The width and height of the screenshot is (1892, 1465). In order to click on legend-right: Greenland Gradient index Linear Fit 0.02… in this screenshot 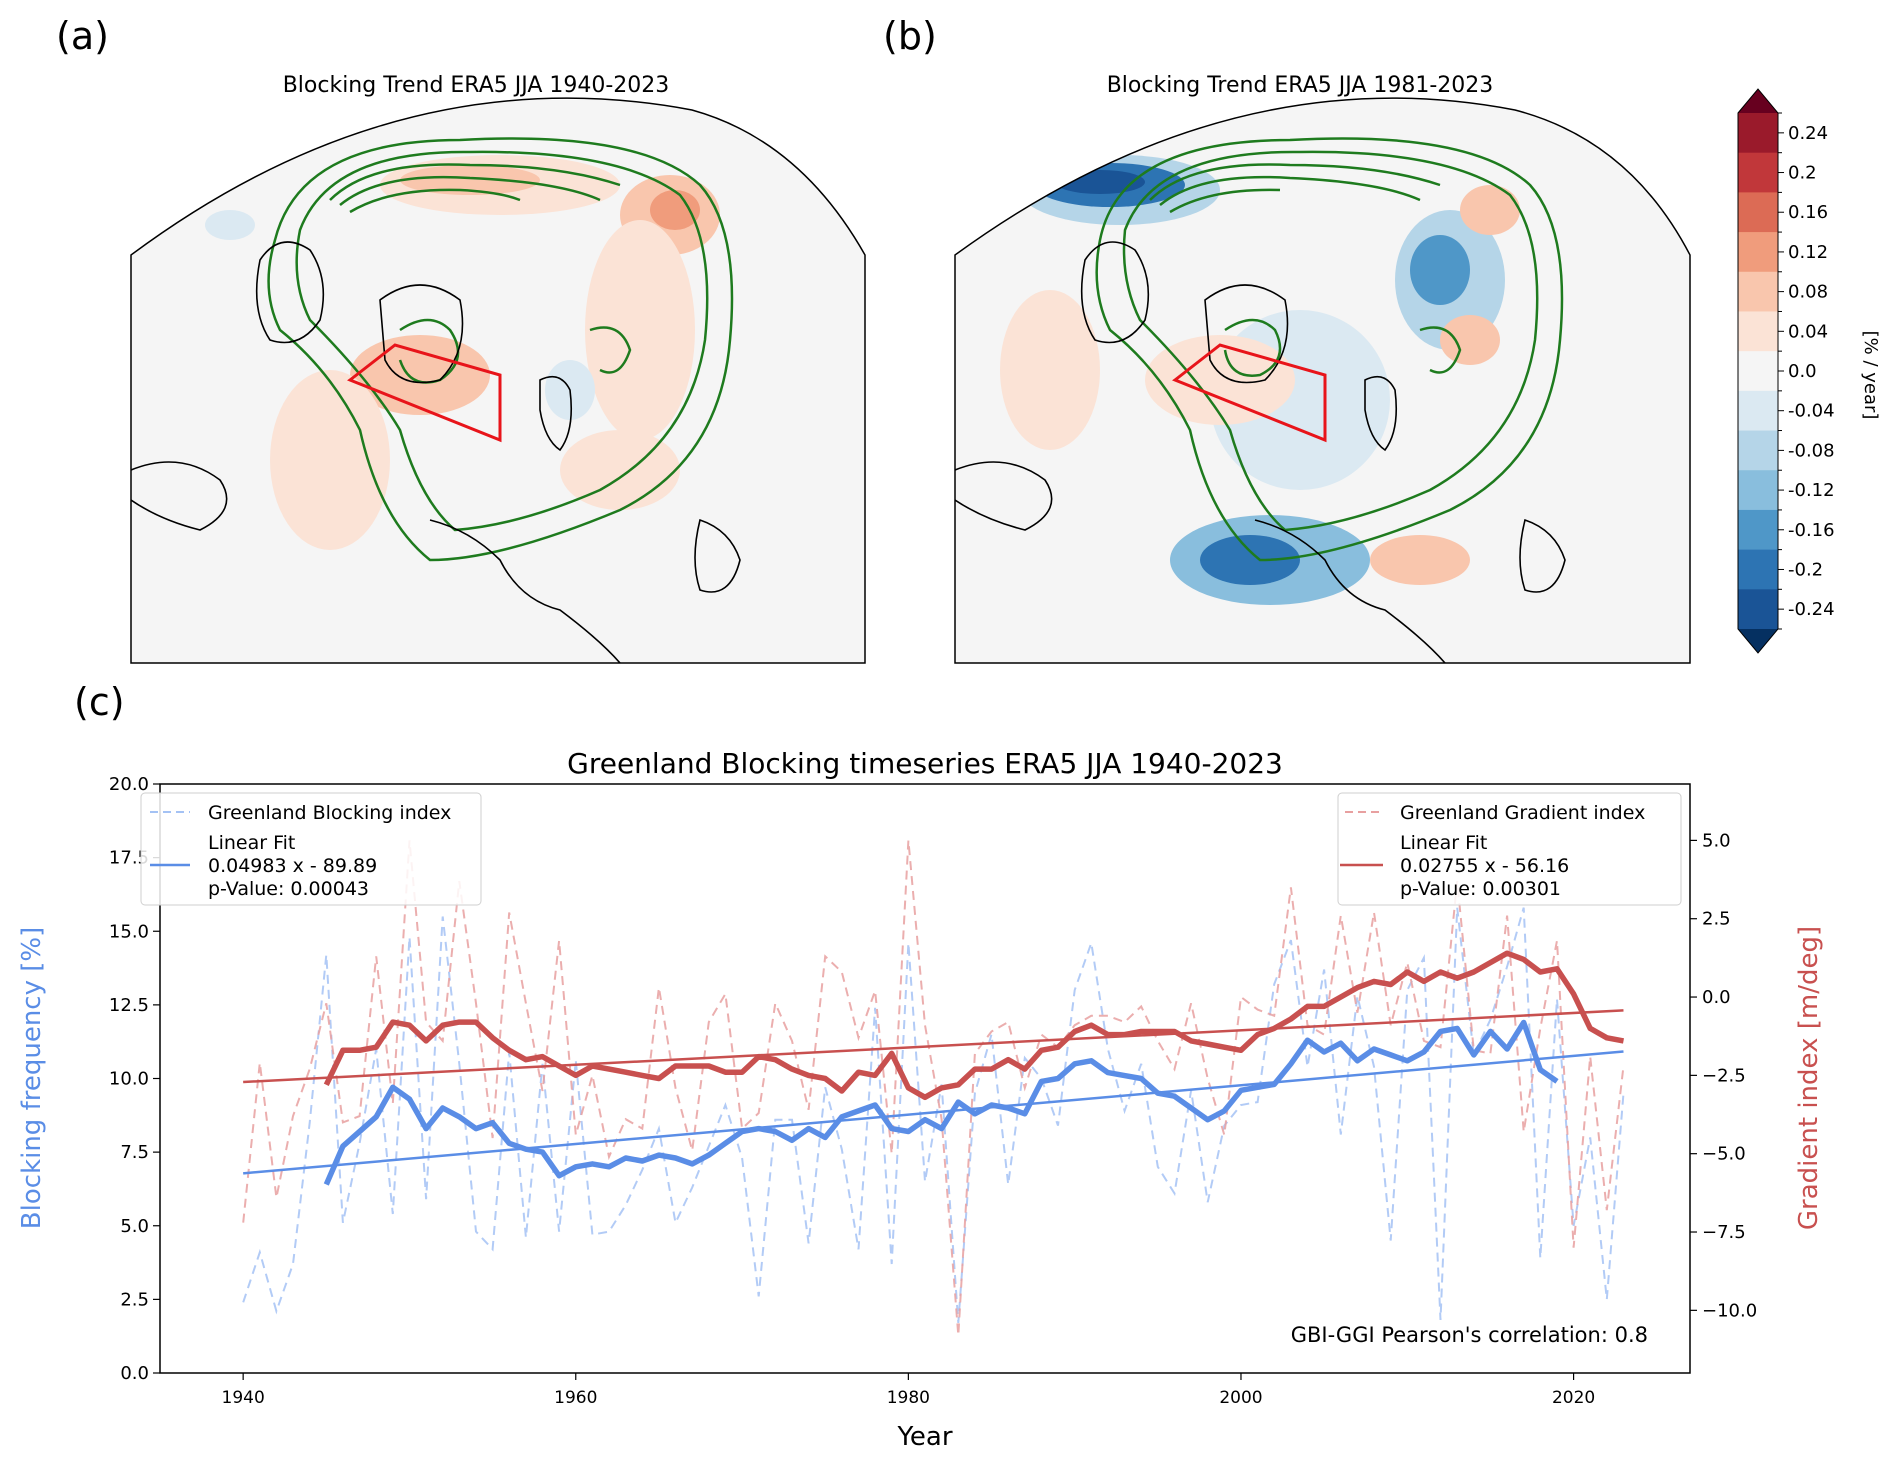, I will do `click(1509, 849)`.